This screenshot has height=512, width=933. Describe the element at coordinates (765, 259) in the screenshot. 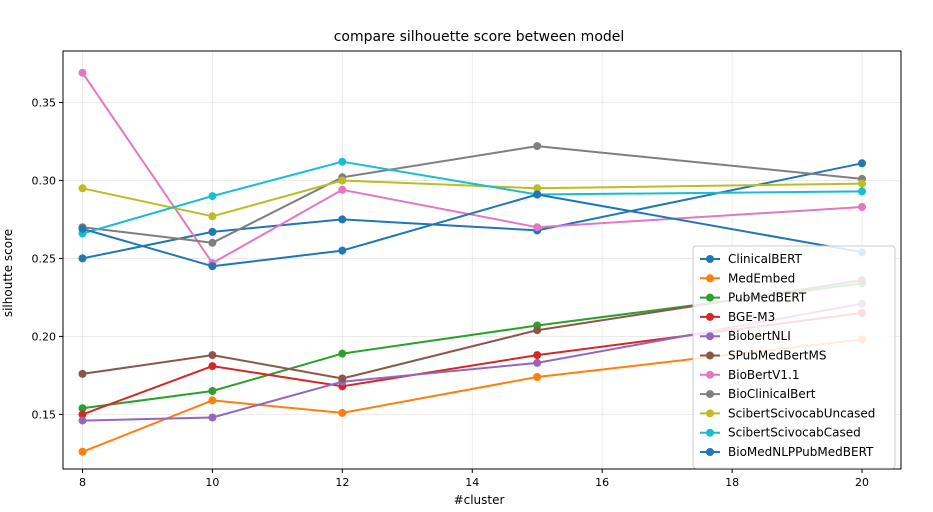

I see `legend-label: ClinicalBERT` at that location.